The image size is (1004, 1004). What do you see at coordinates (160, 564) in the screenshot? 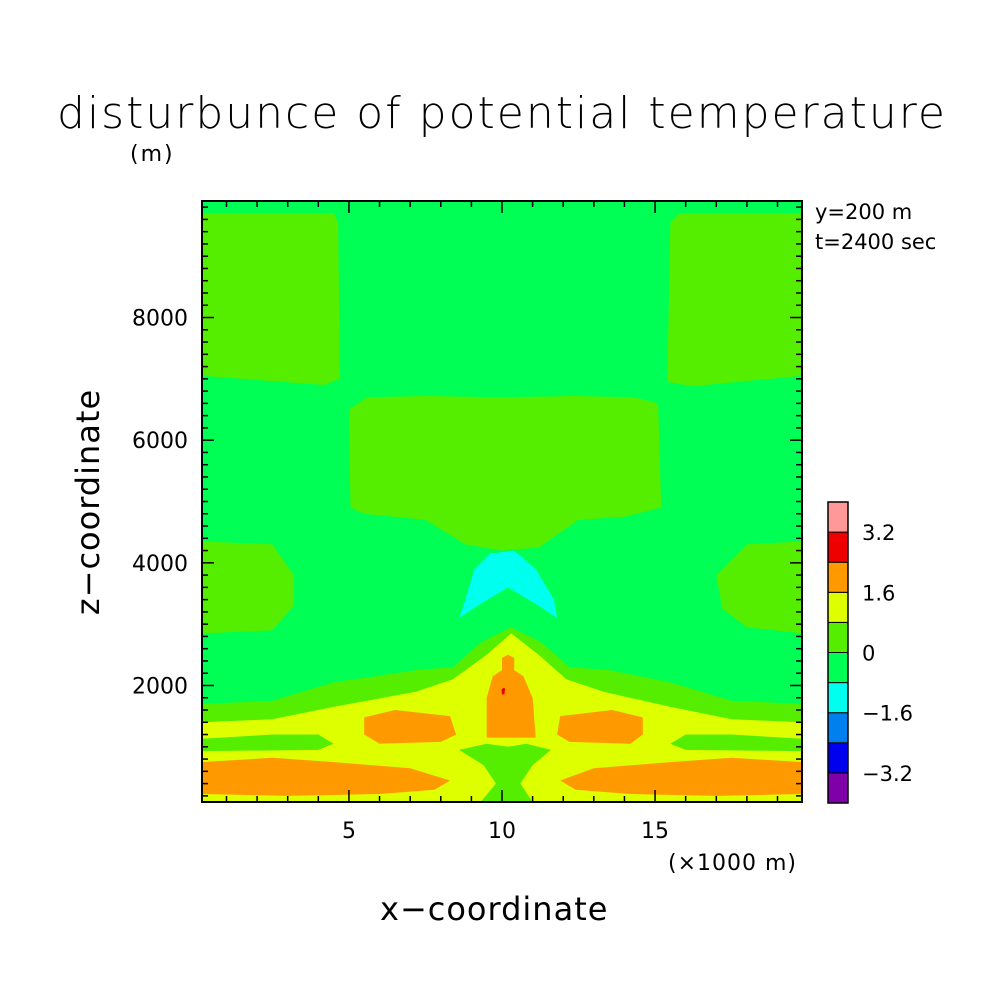
I see `y-tick-label: 4000` at bounding box center [160, 564].